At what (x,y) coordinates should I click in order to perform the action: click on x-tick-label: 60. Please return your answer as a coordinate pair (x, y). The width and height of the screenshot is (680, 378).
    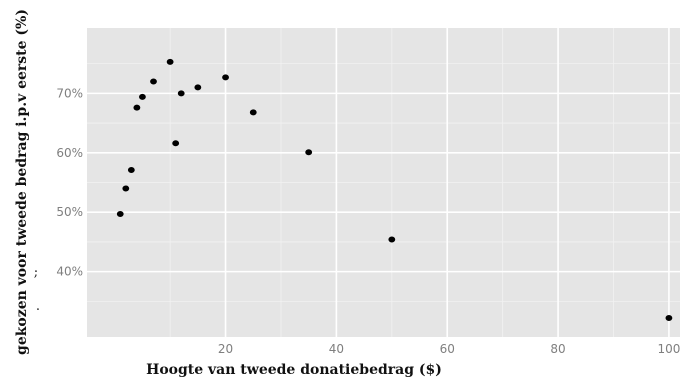
    Looking at the image, I should click on (447, 349).